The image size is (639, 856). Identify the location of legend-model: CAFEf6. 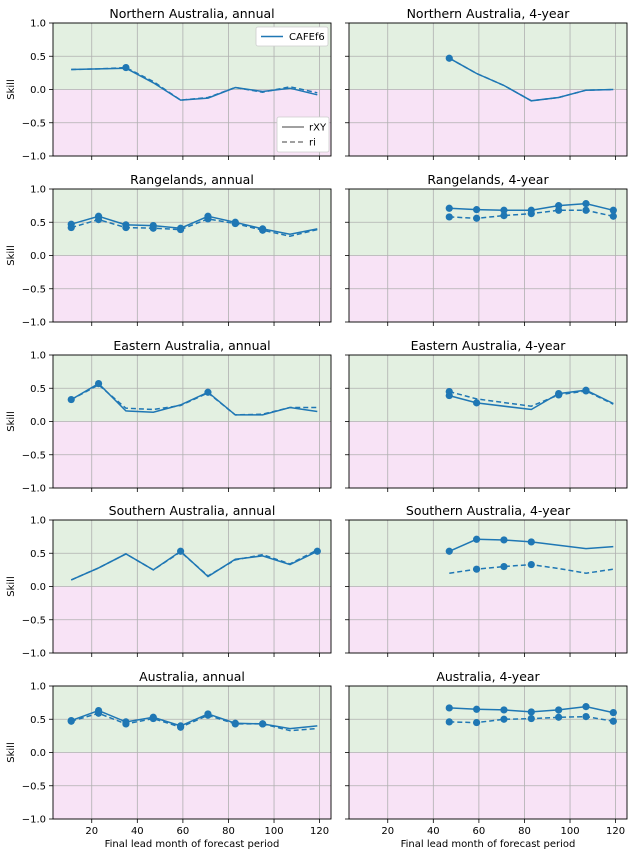
(292, 36).